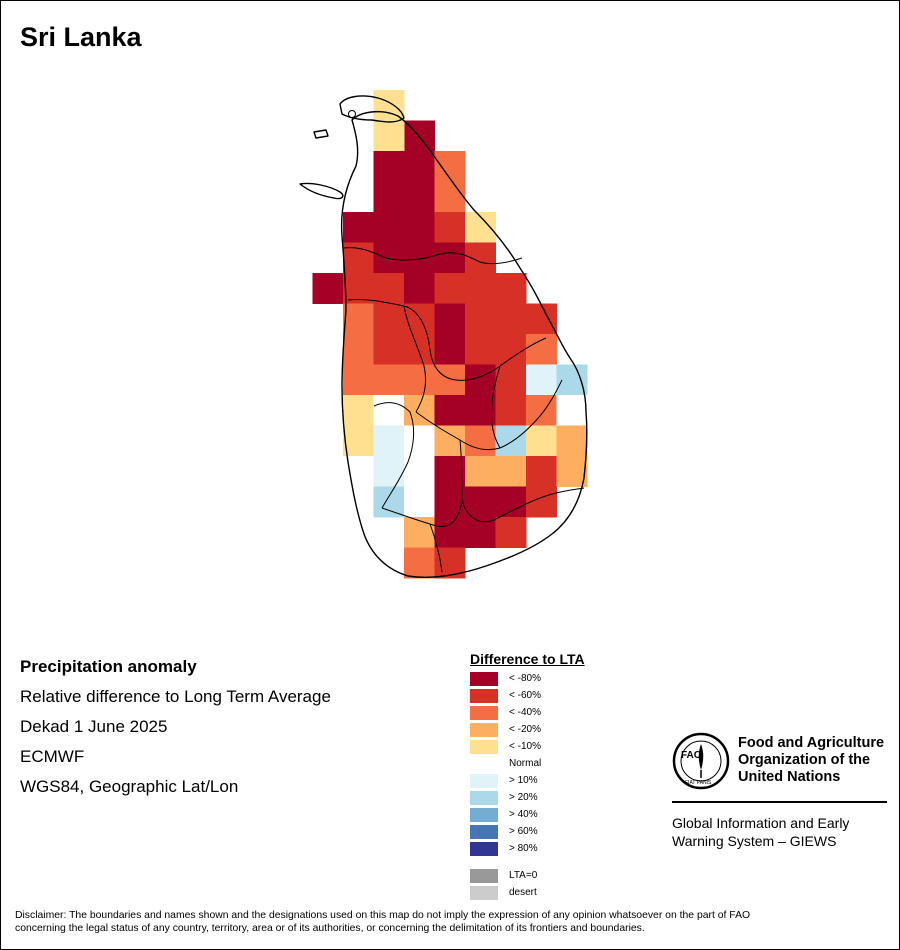 Image resolution: width=900 pixels, height=950 pixels. Describe the element at coordinates (52, 756) in the screenshot. I see `info-source: ECMWF` at that location.